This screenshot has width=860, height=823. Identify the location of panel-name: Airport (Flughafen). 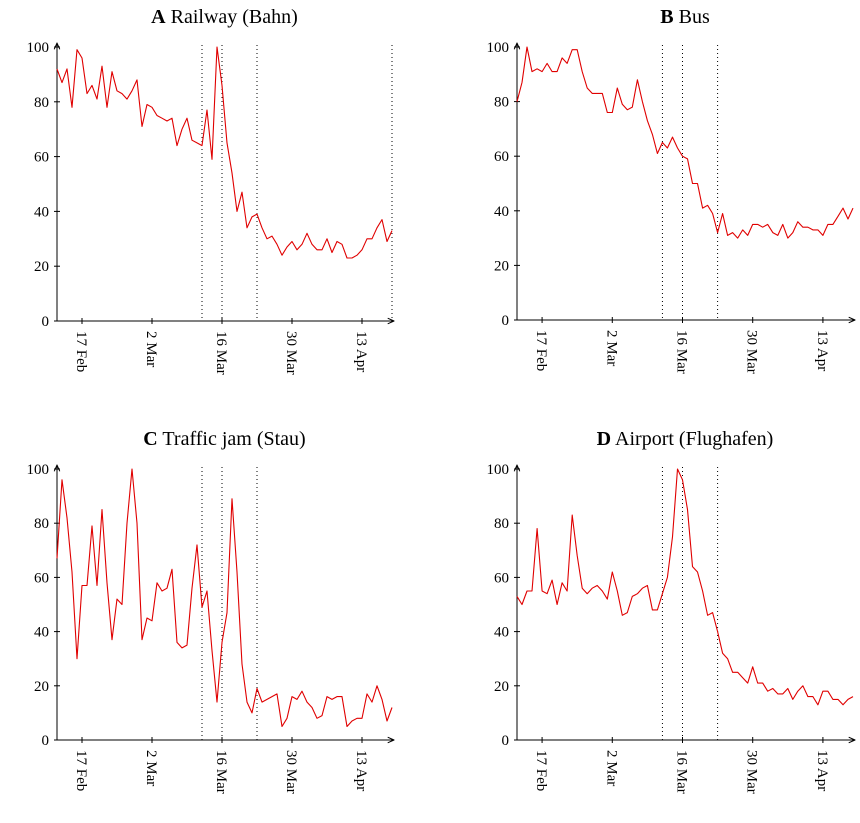
(694, 439).